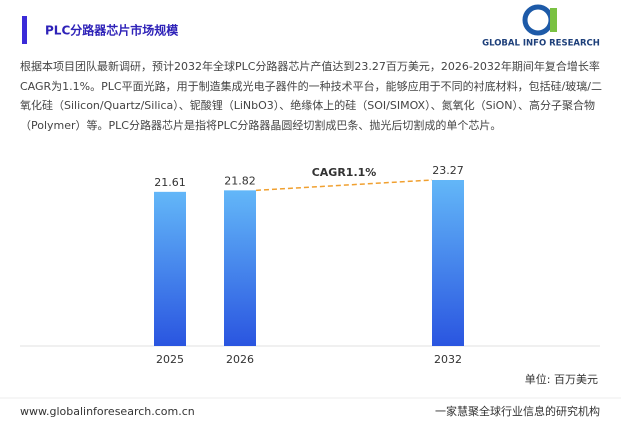 The height and width of the screenshot is (428, 621). What do you see at coordinates (112, 30) in the screenshot?
I see `title: PLC分路器芯片市场规模` at bounding box center [112, 30].